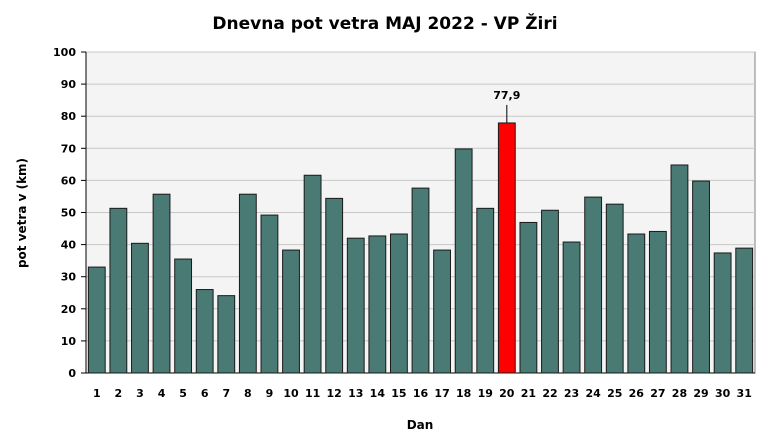  Describe the element at coordinates (441, 393) in the screenshot. I see `x-tick-label: 17` at that location.